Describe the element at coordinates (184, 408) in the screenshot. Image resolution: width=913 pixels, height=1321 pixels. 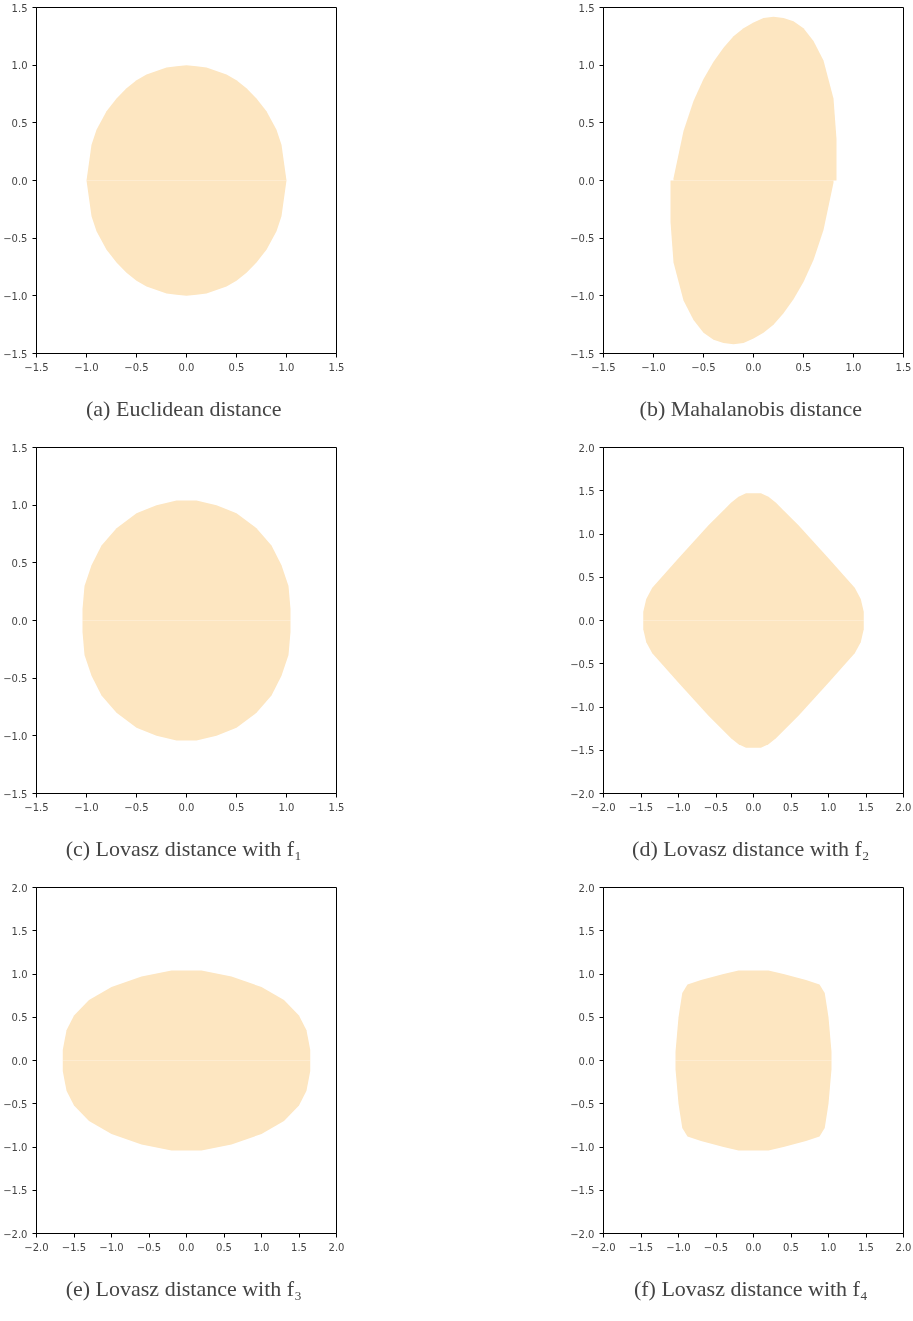
I see `text: (a) Euclidean distance` at that location.